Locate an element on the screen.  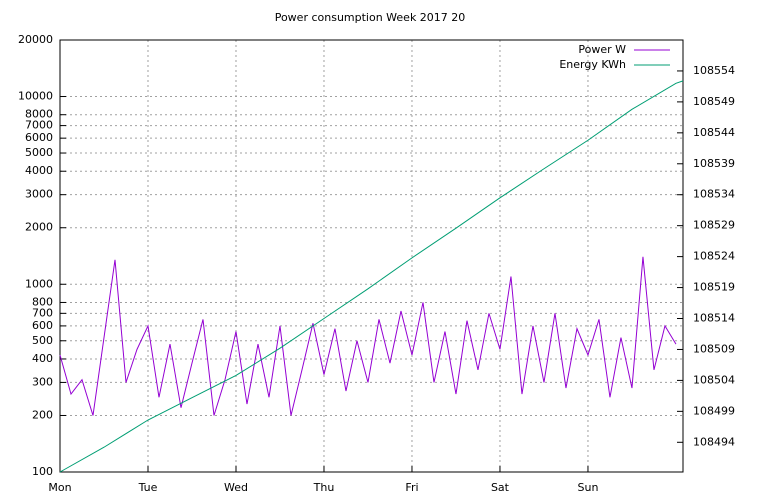
y2-tick-label: 108504 is located at coordinates (714, 379).